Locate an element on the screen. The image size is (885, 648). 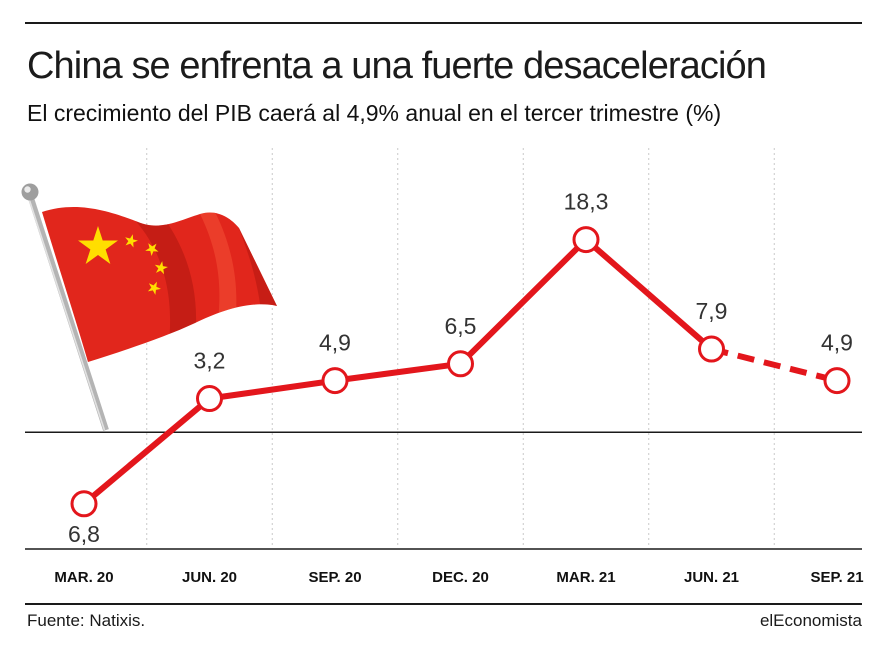
flag-pole-highlight is located at coordinates (66, 313).